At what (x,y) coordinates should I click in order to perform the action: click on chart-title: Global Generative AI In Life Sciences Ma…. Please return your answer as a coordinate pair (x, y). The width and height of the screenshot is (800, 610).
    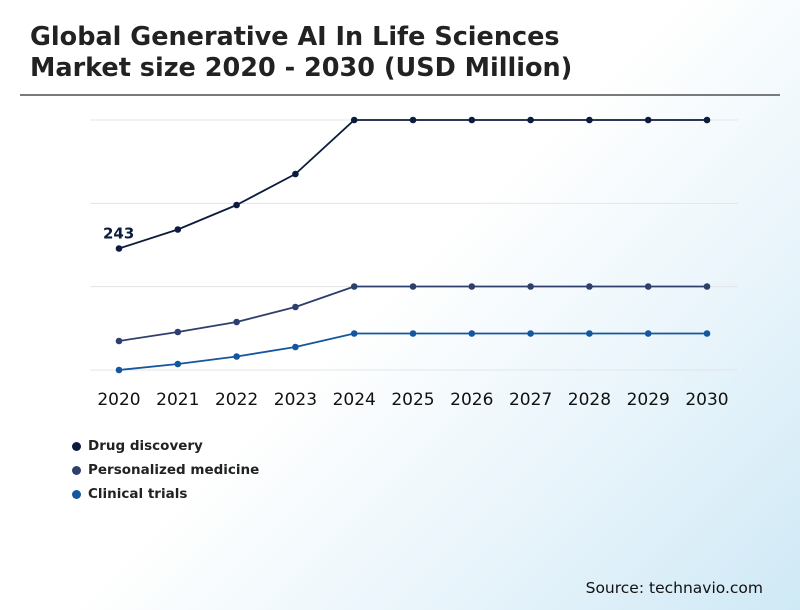
    Looking at the image, I should click on (301, 53).